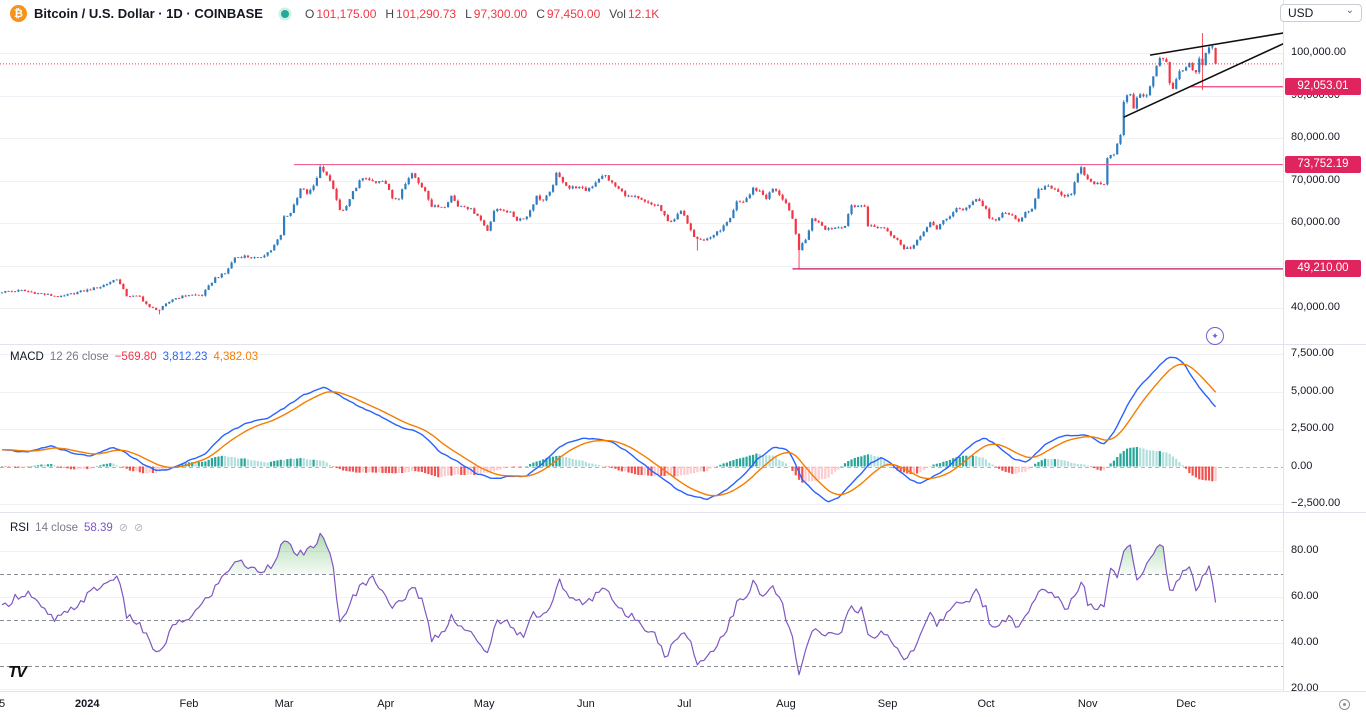 The image size is (1366, 717). What do you see at coordinates (1321, 13) in the screenshot?
I see `currency-select: USD ⌄` at bounding box center [1321, 13].